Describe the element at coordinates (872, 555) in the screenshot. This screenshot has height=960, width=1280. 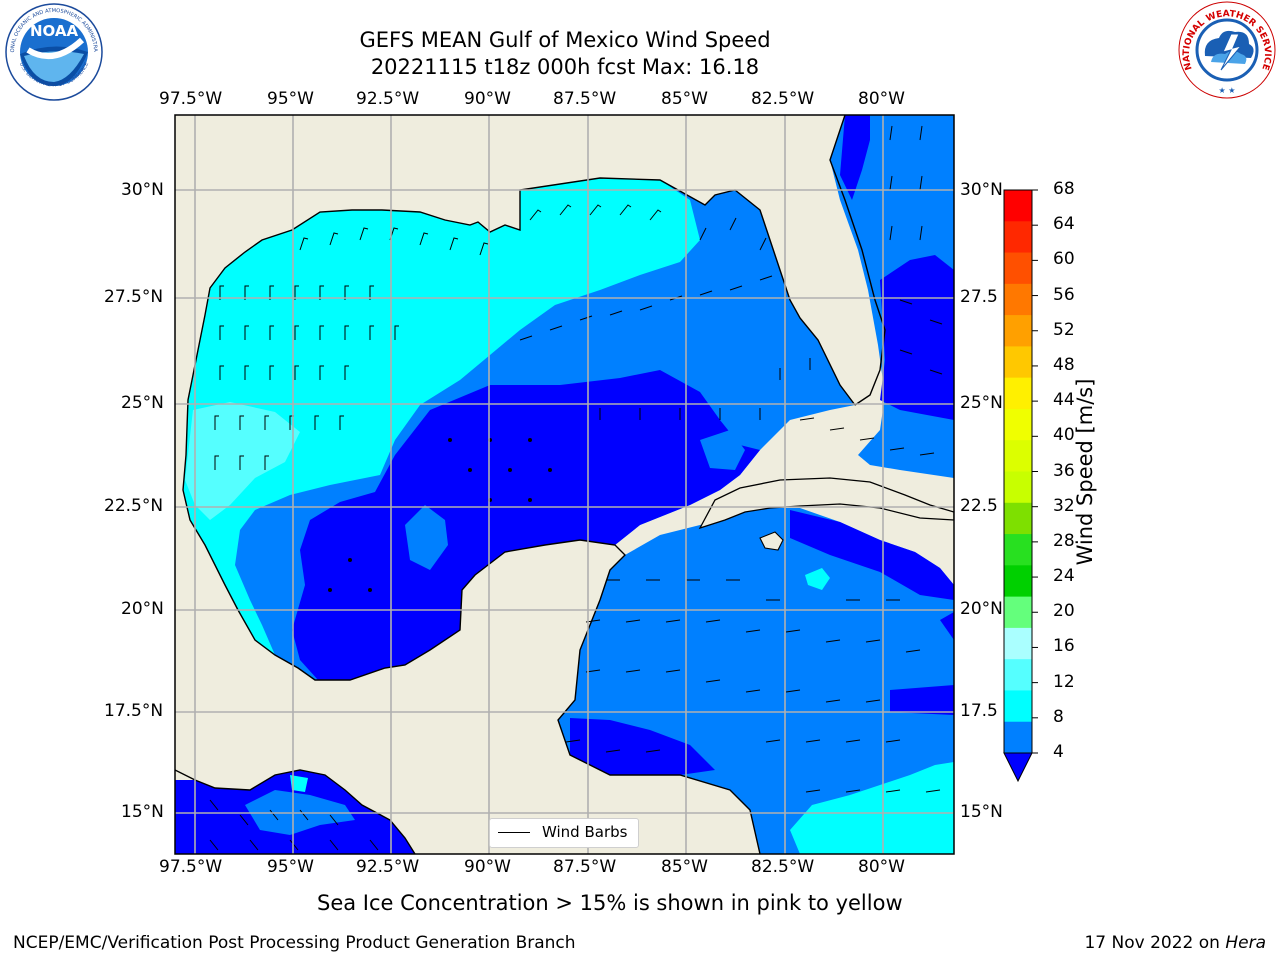
I see `ws-lt-4-cuba-south` at that location.